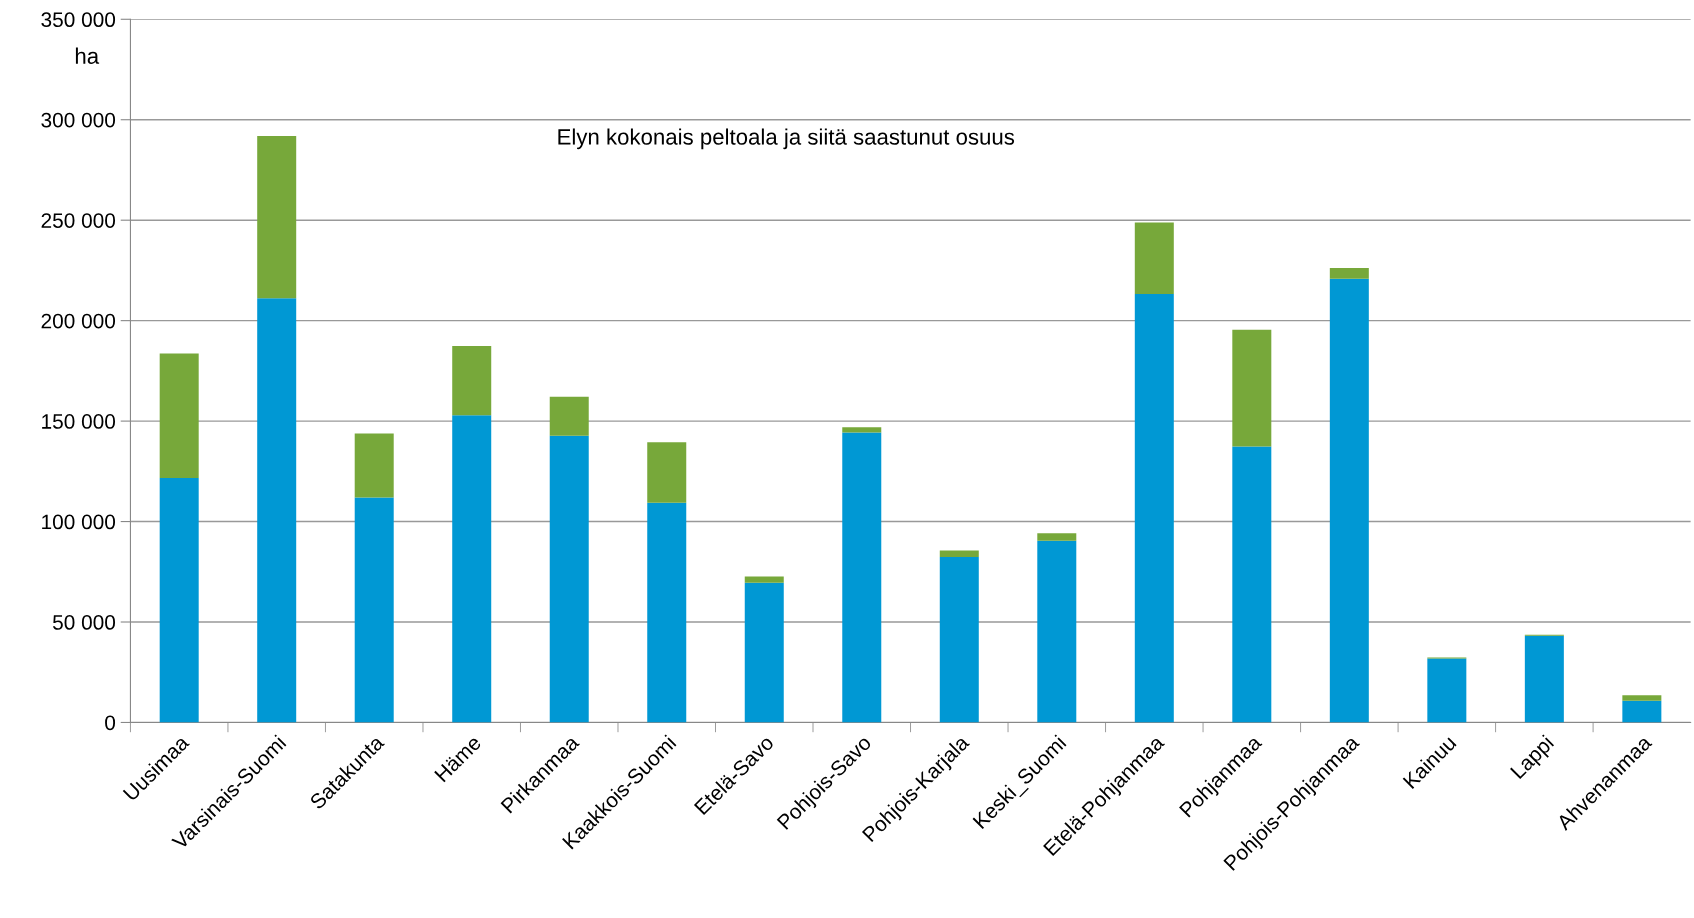 This screenshot has width=1694, height=918. I want to click on y-tick-label: 300 000, so click(78, 120).